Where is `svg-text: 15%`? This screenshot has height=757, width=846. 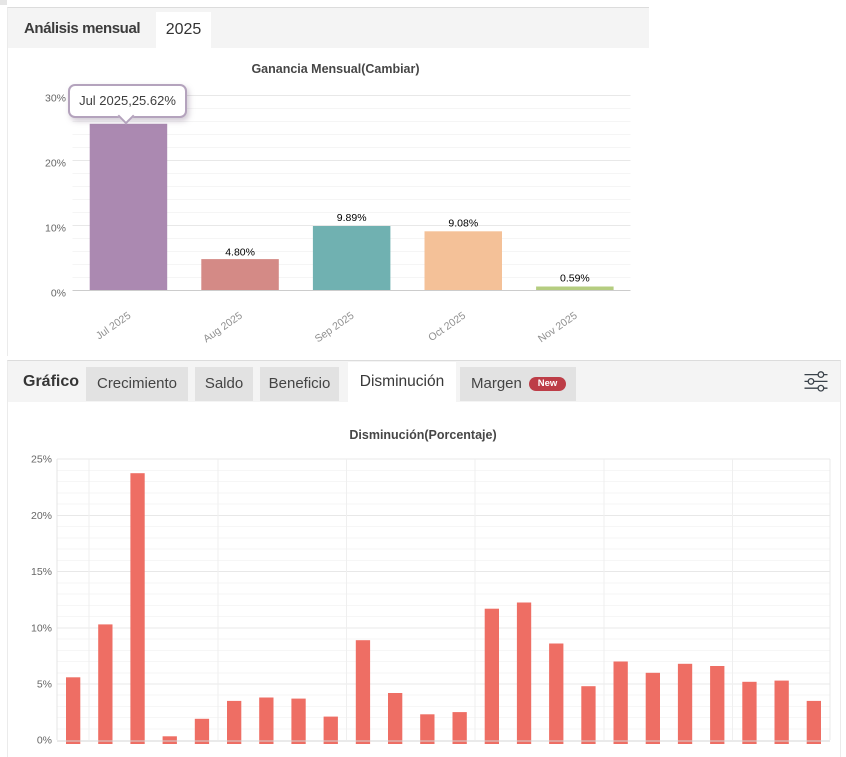
svg-text: 15% is located at coordinates (41, 572).